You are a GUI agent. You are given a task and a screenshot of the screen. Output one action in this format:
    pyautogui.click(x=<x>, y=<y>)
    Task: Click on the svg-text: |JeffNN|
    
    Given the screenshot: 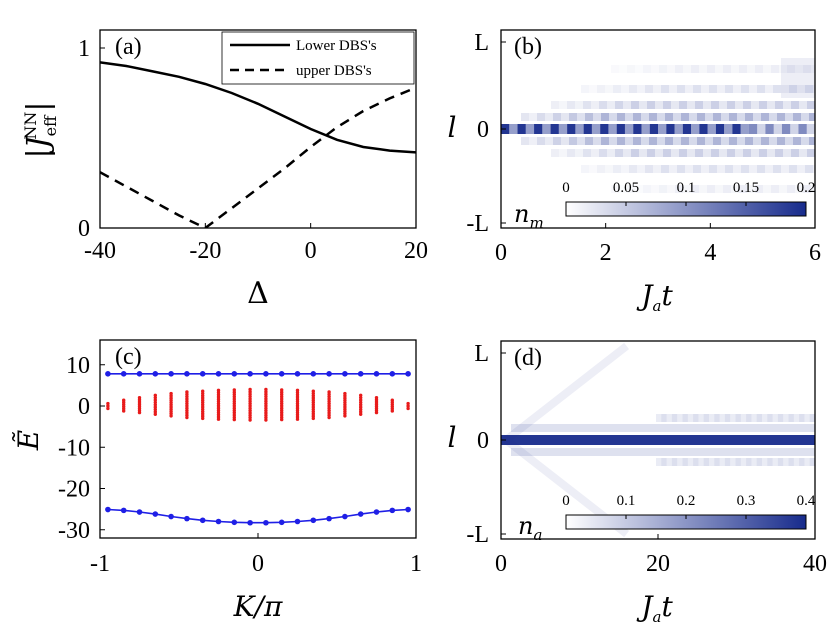 What is the action you would take?
    pyautogui.click(x=40, y=129)
    